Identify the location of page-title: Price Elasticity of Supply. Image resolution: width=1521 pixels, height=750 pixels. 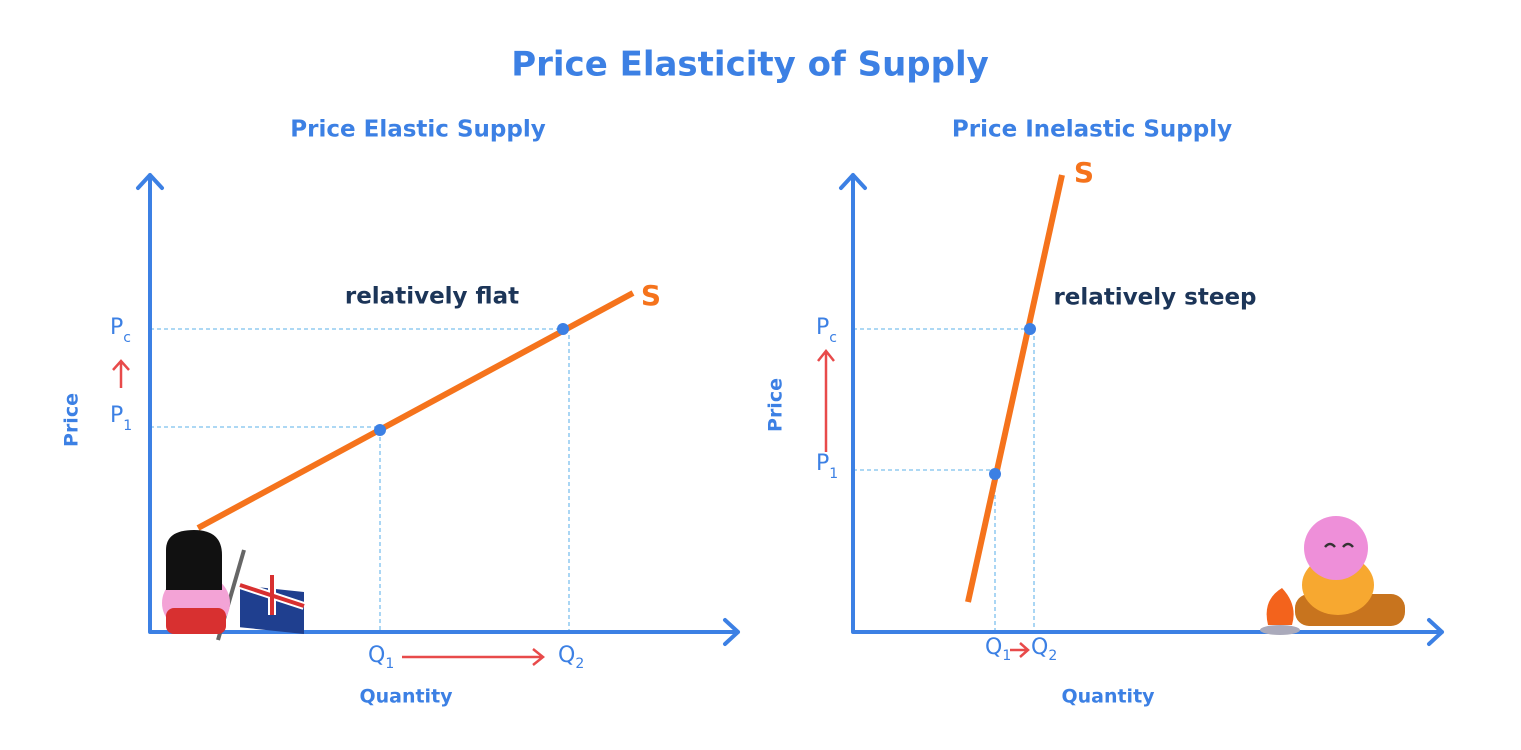
(750, 65).